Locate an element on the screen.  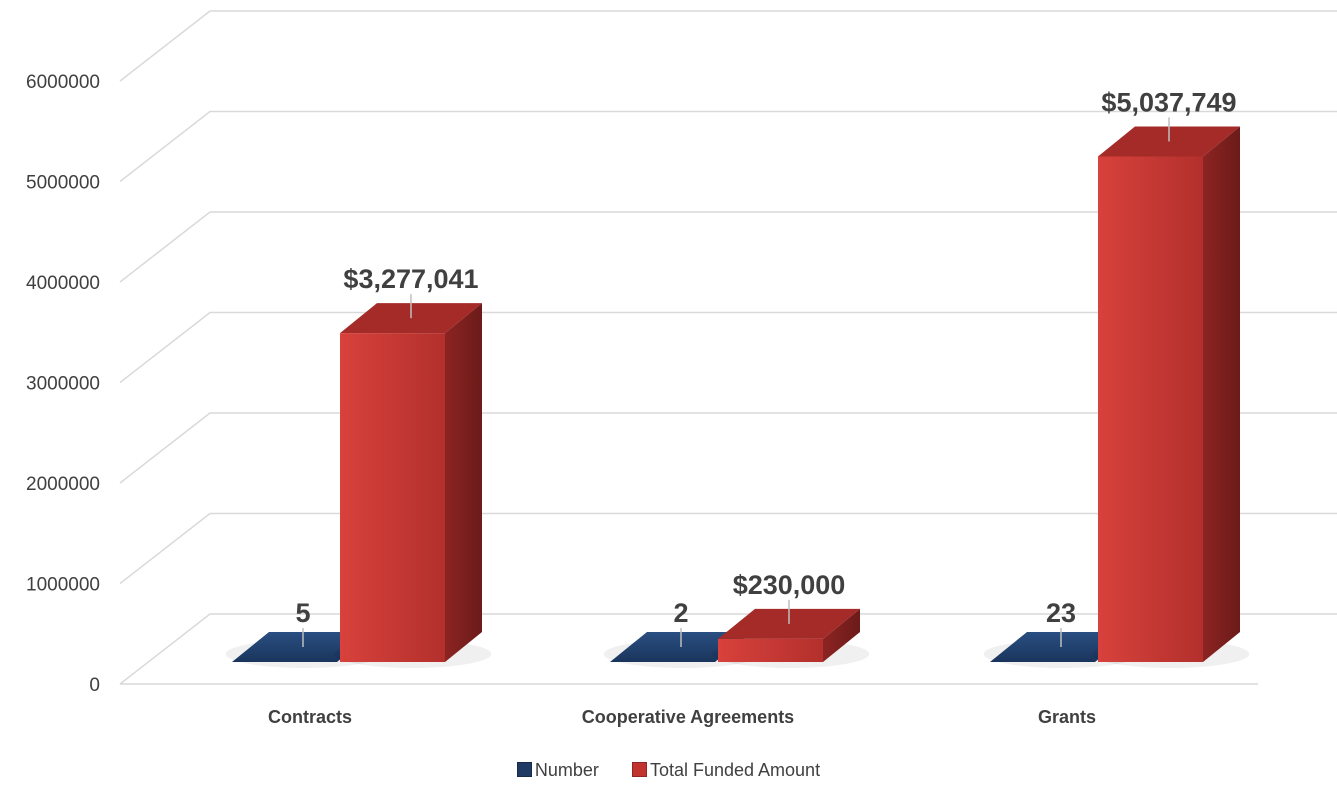
legend-label-number: Number is located at coordinates (566, 770).